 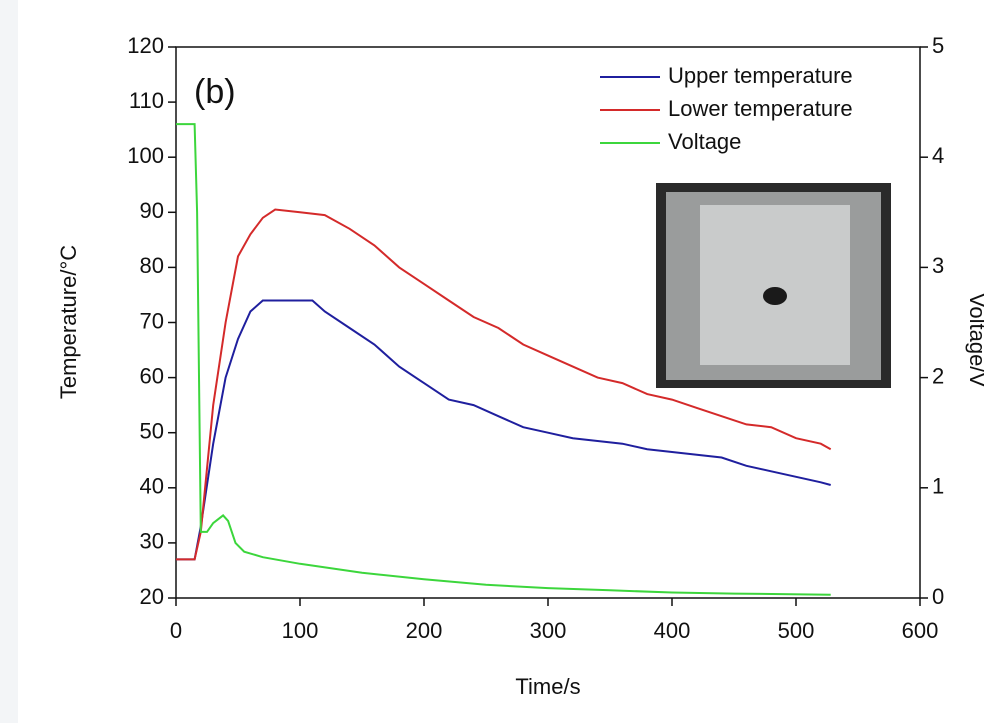 I want to click on x-tick-label: 500, so click(x=796, y=630).